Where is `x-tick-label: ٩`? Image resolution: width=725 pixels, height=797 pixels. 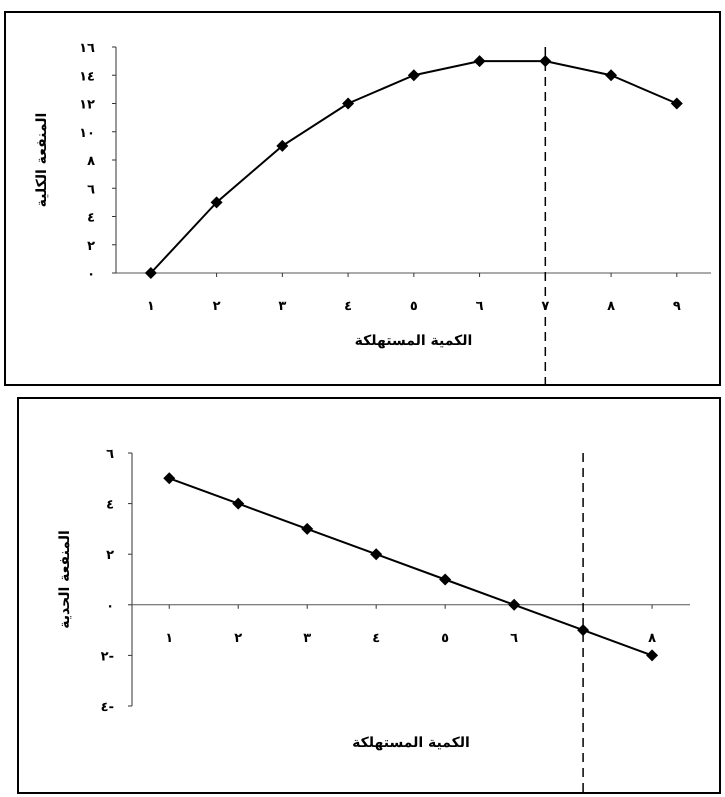 x-tick-label: ٩ is located at coordinates (676, 306).